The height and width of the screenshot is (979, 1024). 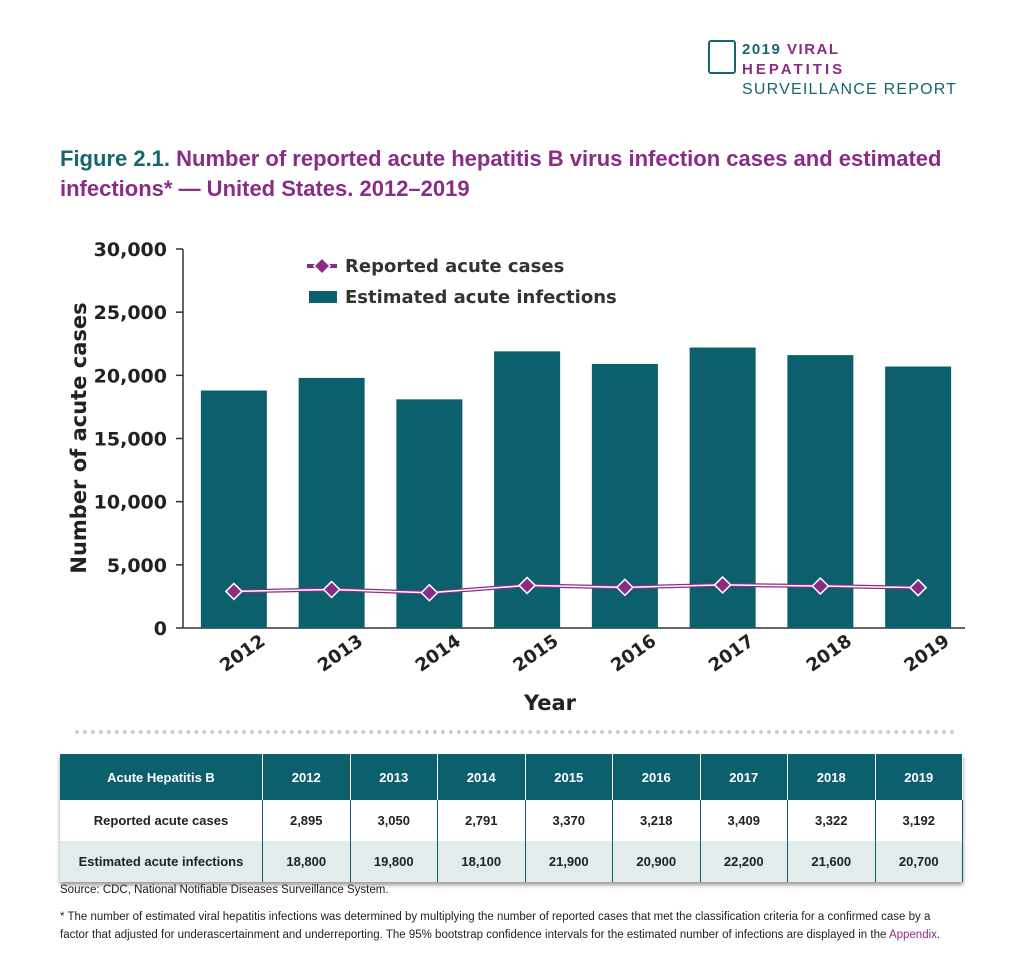 I want to click on table-header: 2016, so click(x=656, y=777).